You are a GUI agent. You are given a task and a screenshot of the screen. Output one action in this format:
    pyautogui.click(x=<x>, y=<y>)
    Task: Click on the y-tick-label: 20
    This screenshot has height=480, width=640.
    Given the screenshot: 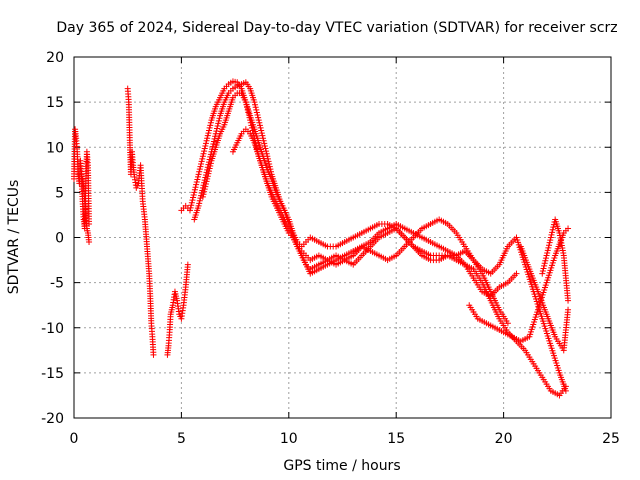 What is the action you would take?
    pyautogui.click(x=55, y=58)
    